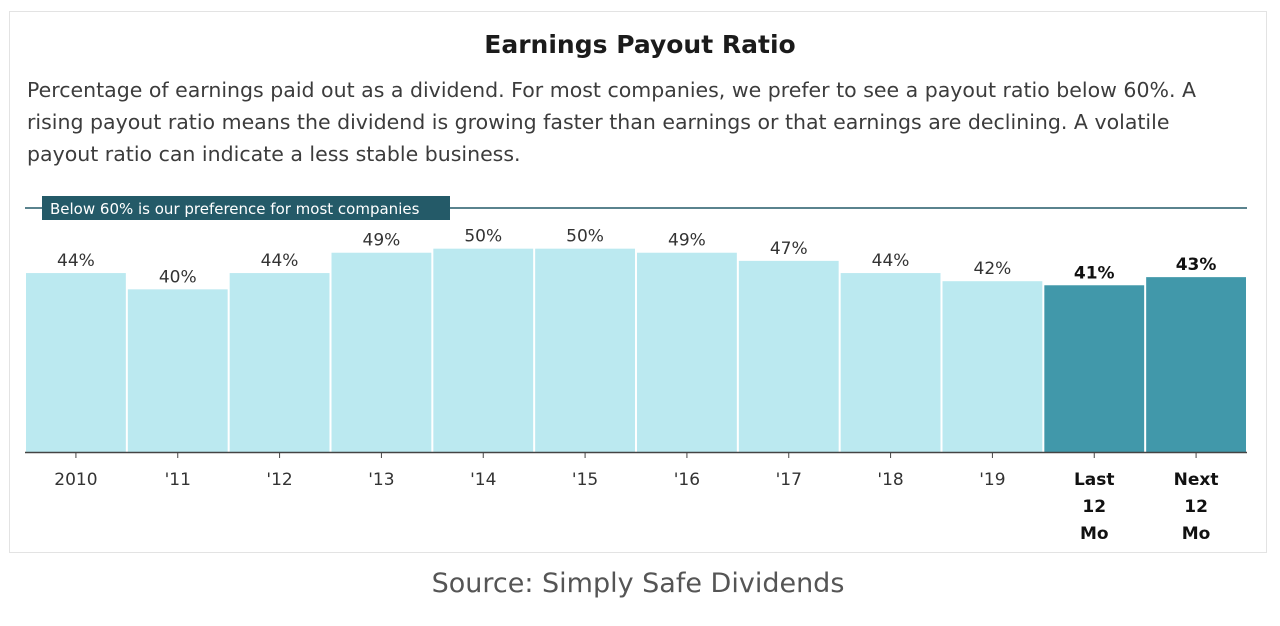  I want to click on x-tick-label: Next 12 Mo, so click(1196, 507).